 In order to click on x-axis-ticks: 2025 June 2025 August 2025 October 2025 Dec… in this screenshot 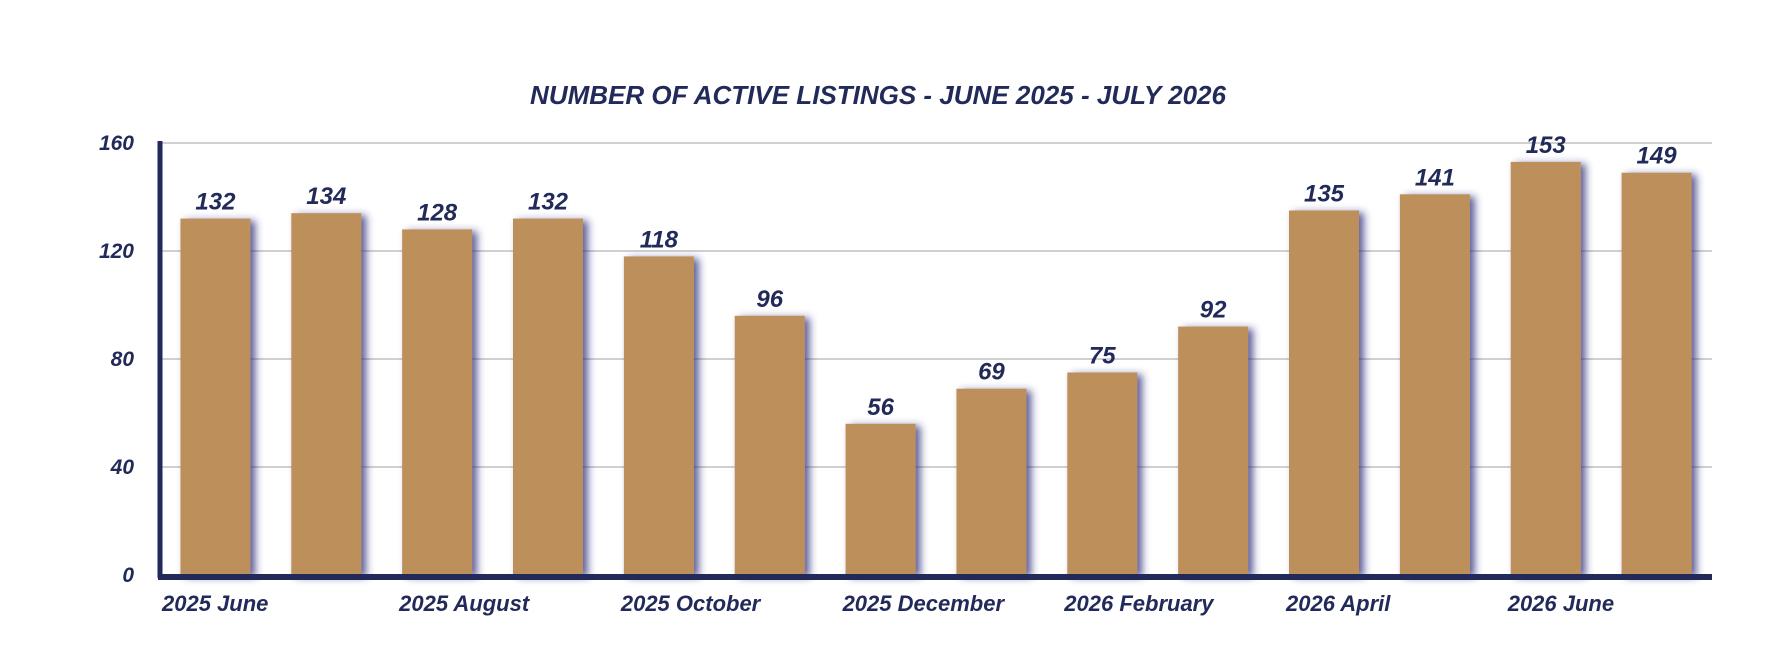, I will do `click(887, 603)`.